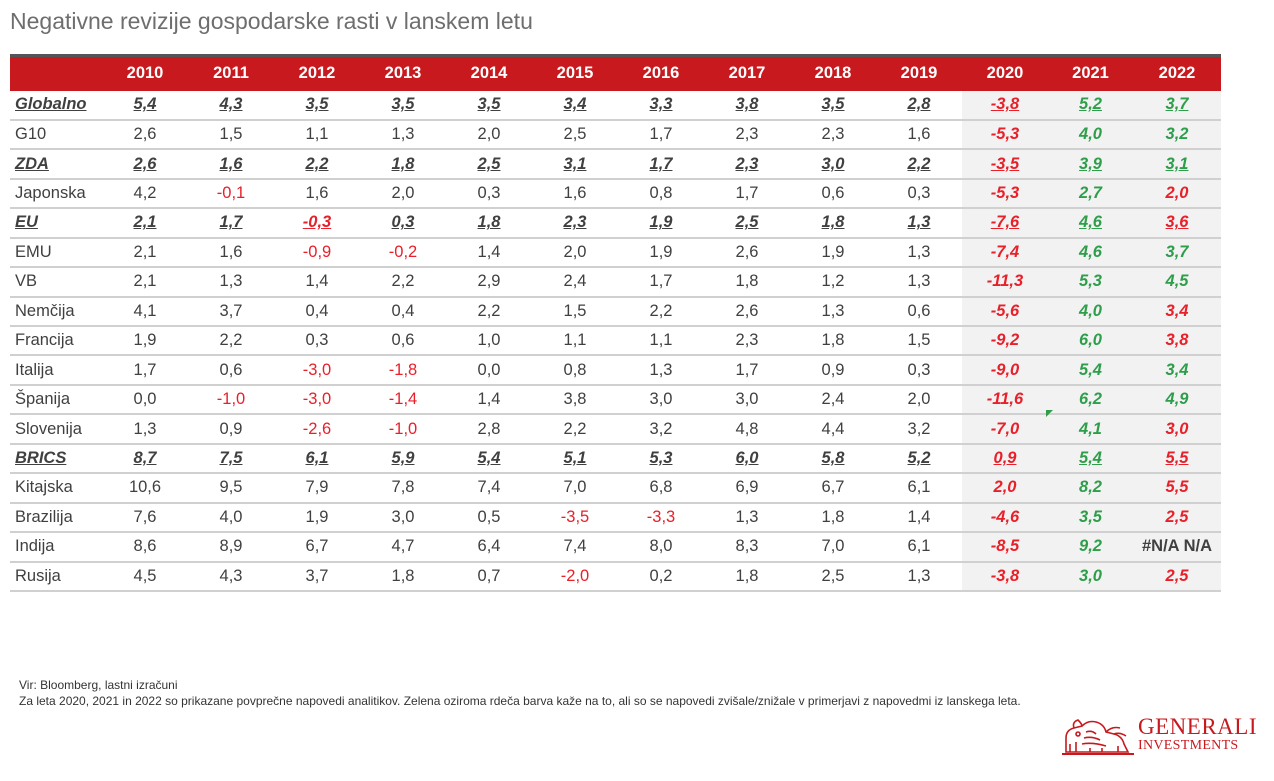 This screenshot has width=1274, height=781. Describe the element at coordinates (145, 341) in the screenshot. I see `value-cell: 1,9` at that location.